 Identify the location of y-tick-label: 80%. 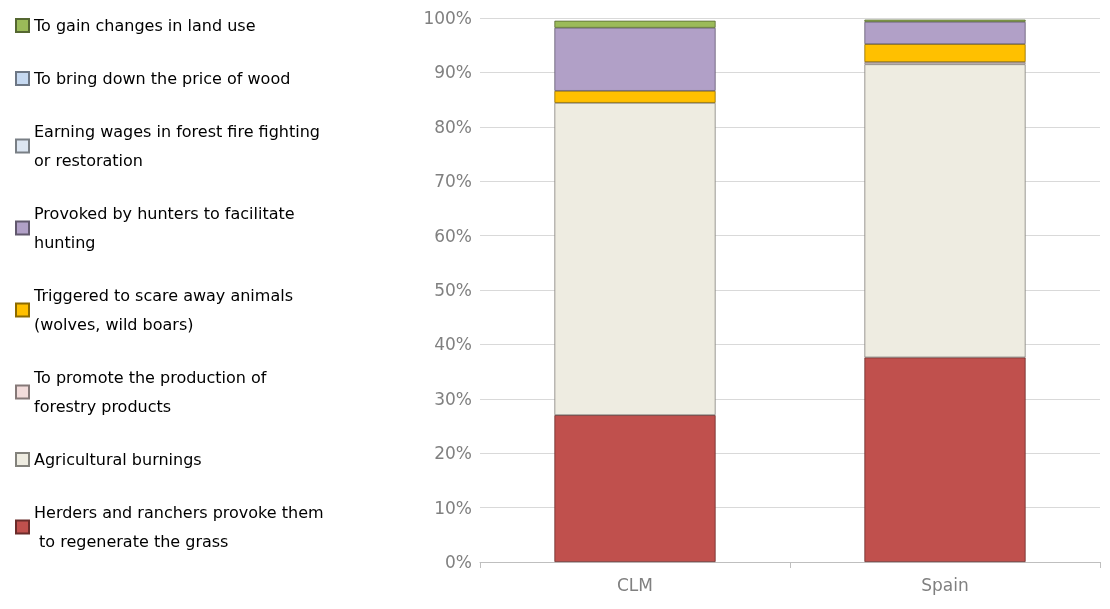
(453, 126).